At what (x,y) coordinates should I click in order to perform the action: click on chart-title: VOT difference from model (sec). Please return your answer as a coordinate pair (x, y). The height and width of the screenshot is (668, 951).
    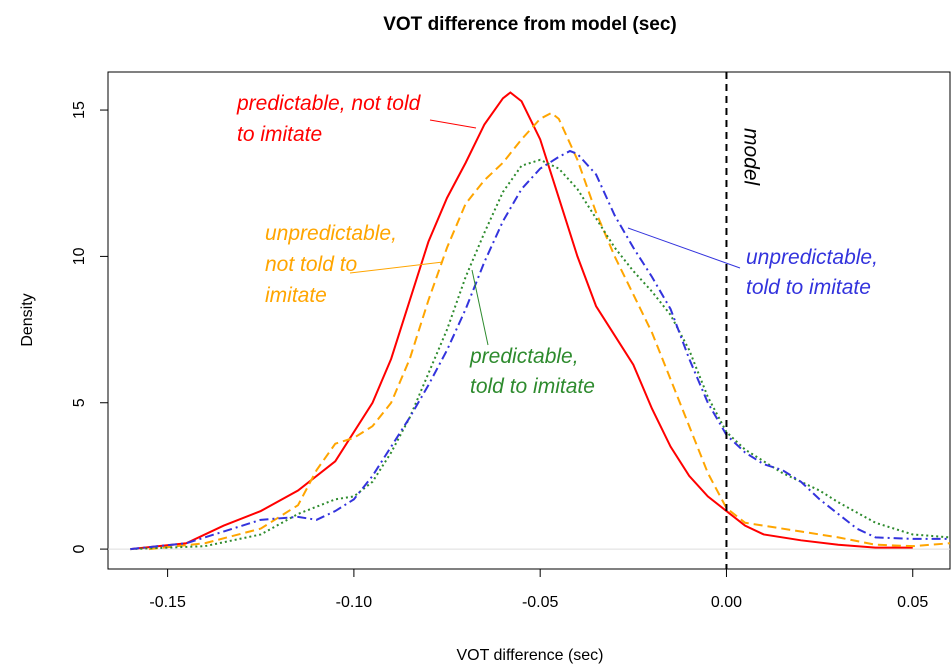
    Looking at the image, I should click on (530, 24).